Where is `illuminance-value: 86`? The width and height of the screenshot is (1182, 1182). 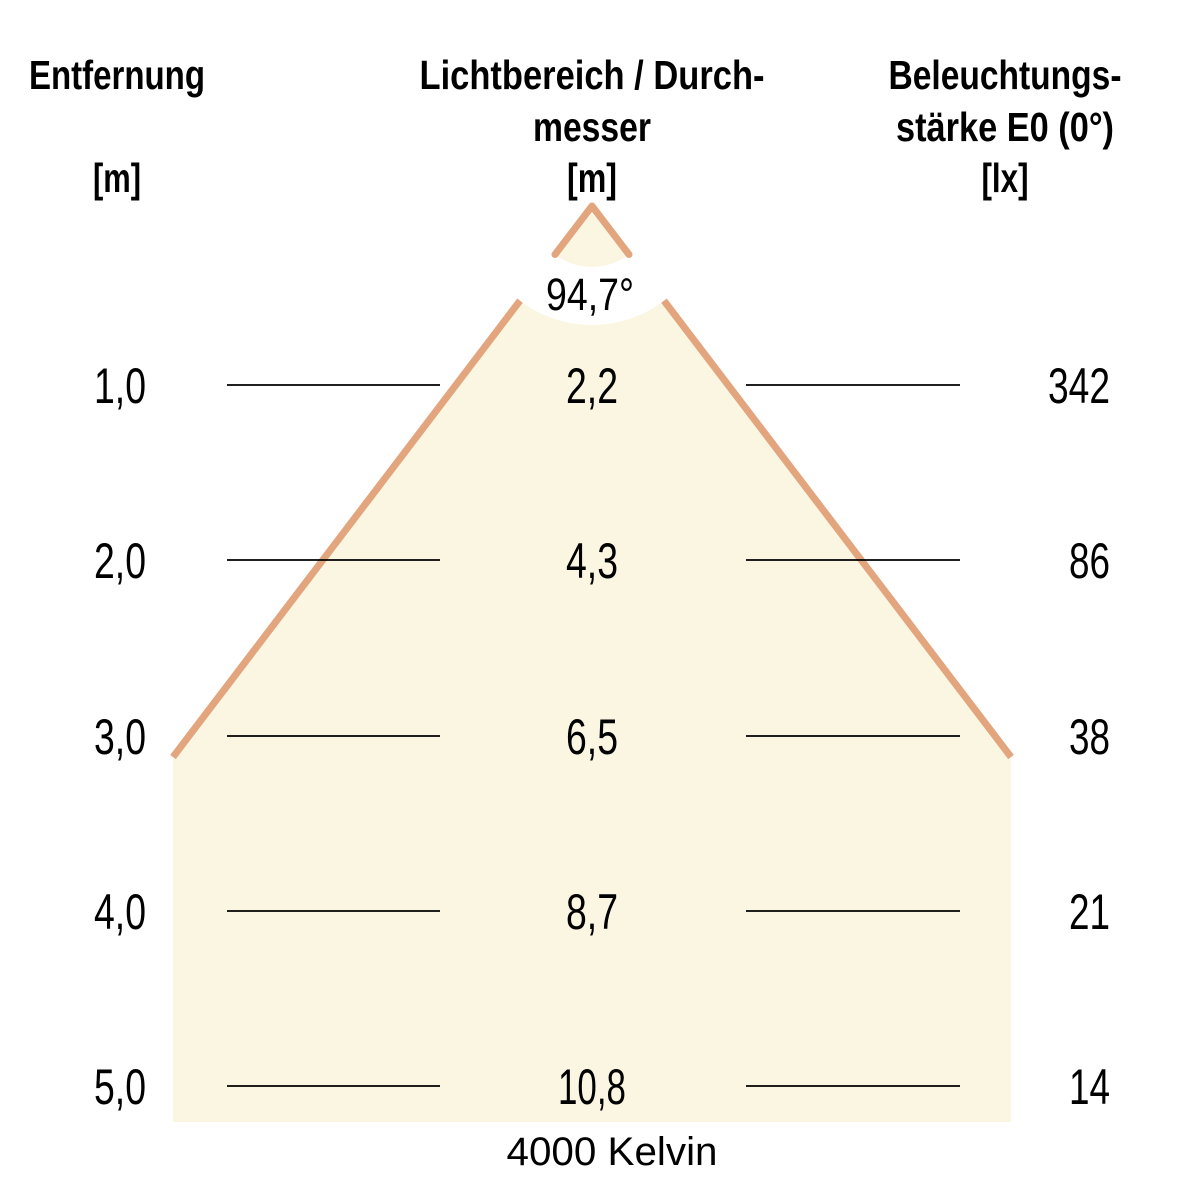
illuminance-value: 86 is located at coordinates (1089, 561).